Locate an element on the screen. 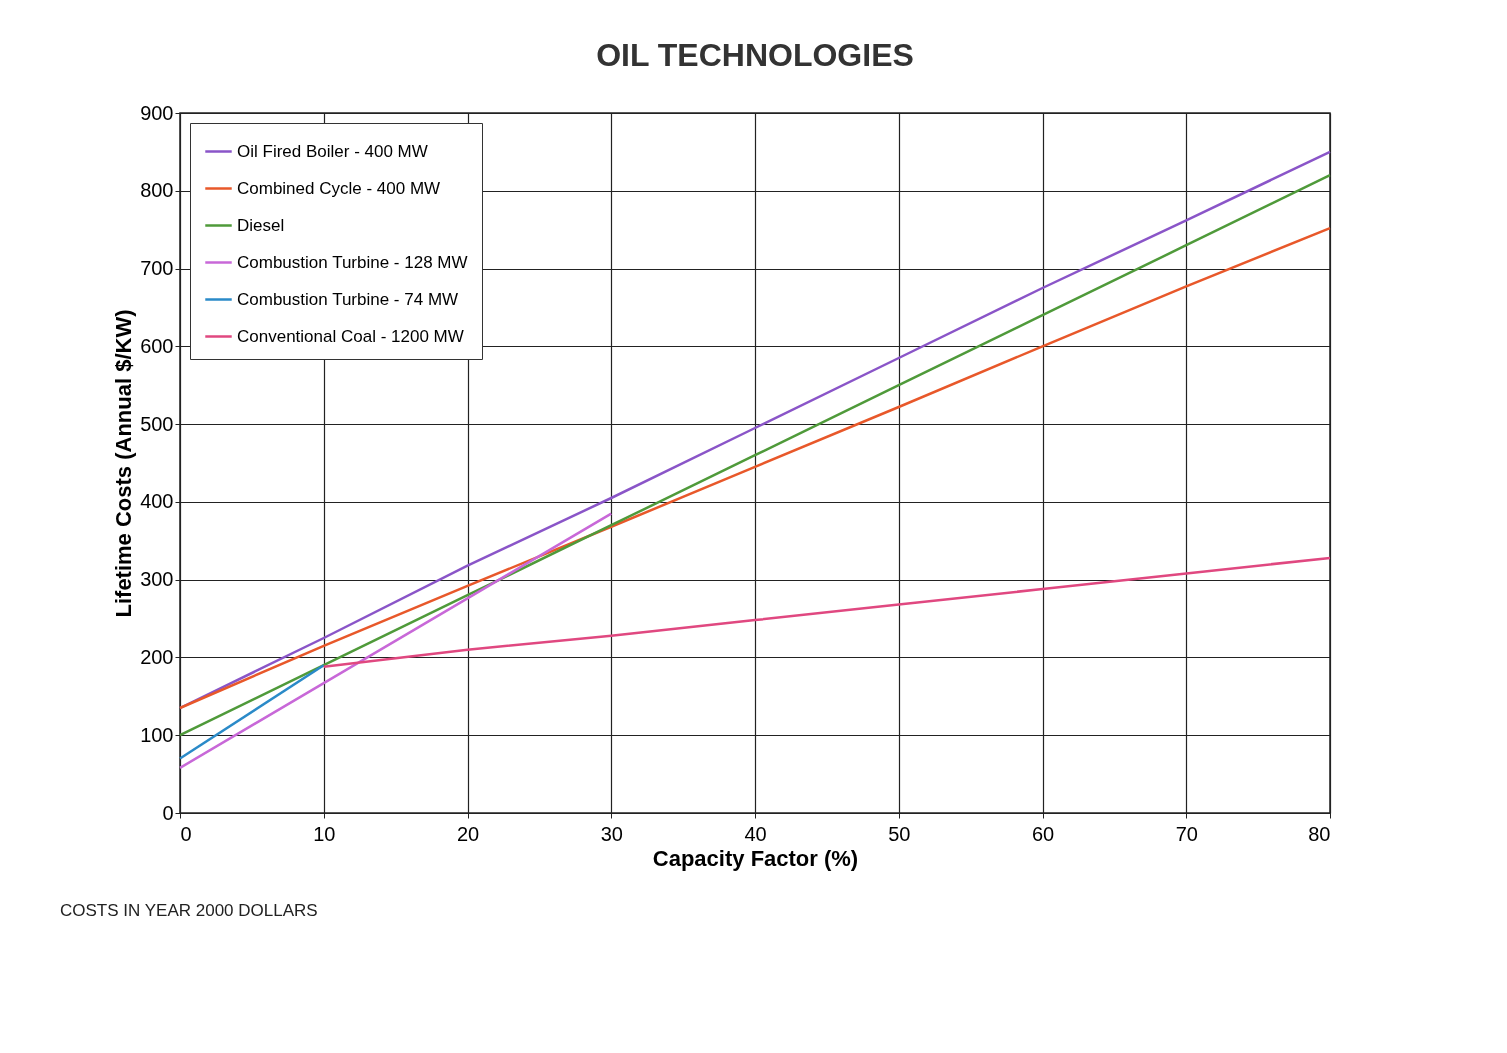 This screenshot has width=1507, height=1053. y-tick-label: 800 is located at coordinates (157, 190).